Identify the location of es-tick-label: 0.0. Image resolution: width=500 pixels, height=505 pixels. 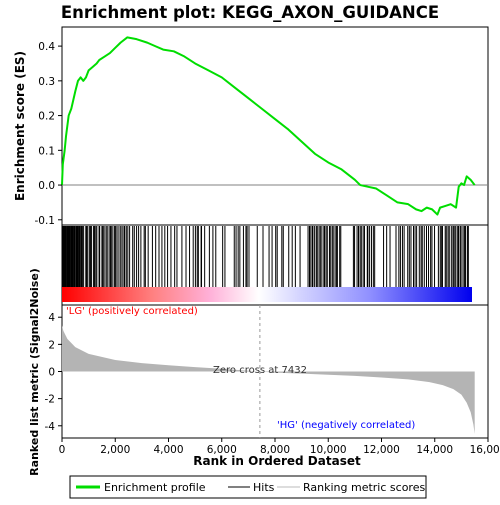
(46, 186).